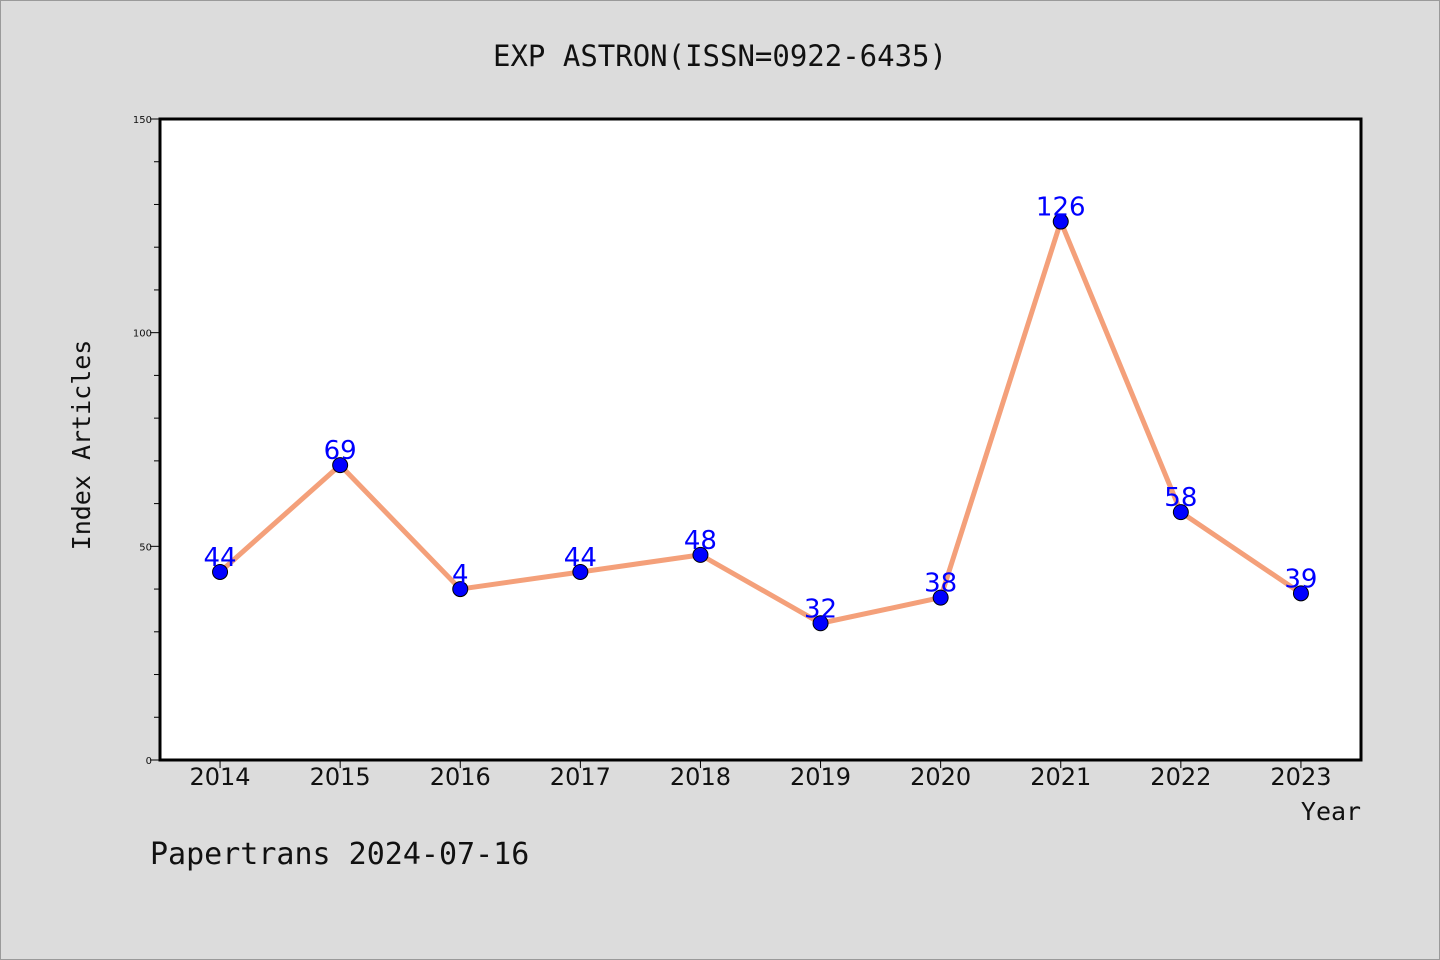 The width and height of the screenshot is (1440, 960). Describe the element at coordinates (700, 541) in the screenshot. I see `data-label: 48` at that location.